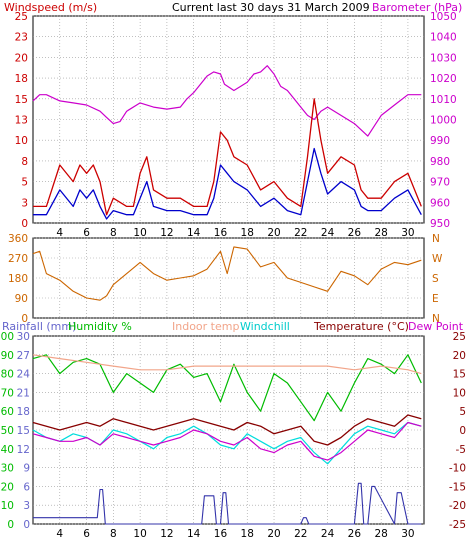 The height and width of the screenshot is (557, 468). I want to click on dewpoint-line, so click(227, 441).